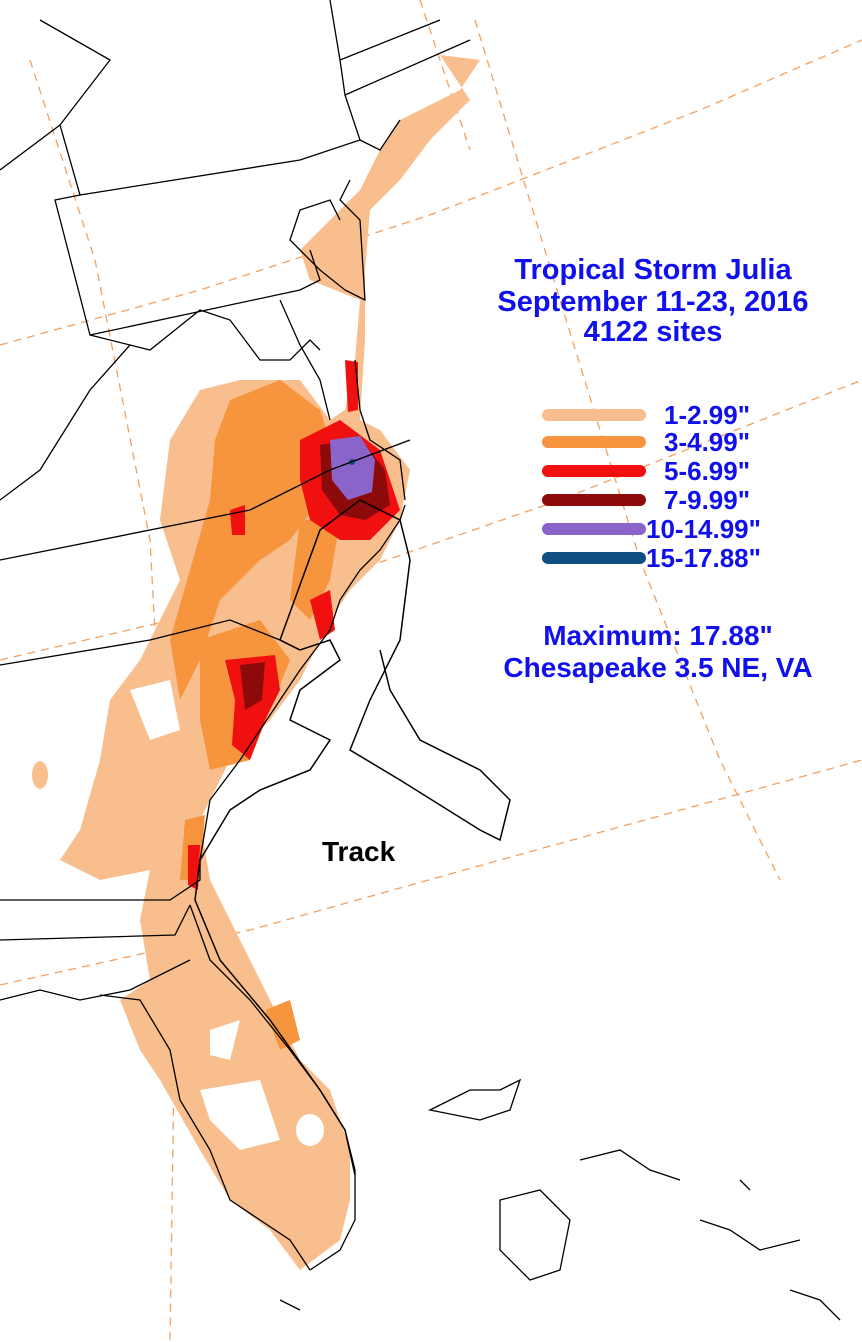 This screenshot has height=1342, width=862. What do you see at coordinates (653, 270) in the screenshot?
I see `map-title-line1: Tropical Storm Julia` at bounding box center [653, 270].